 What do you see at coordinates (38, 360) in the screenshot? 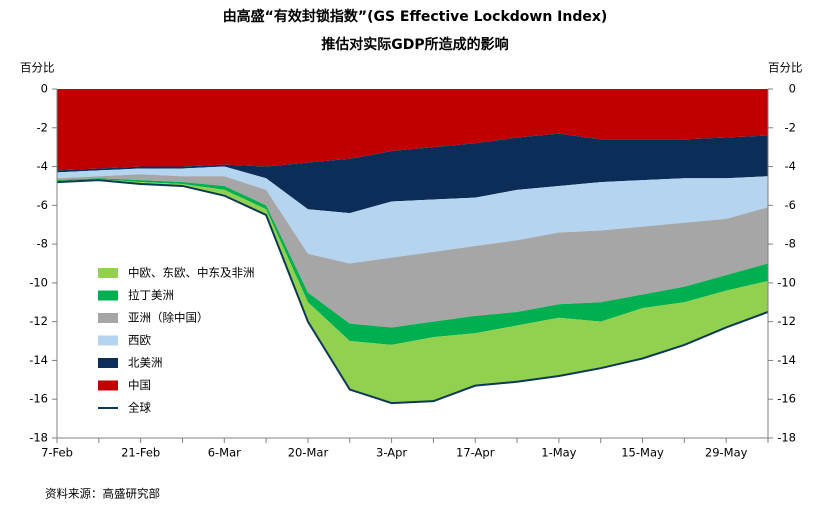
I see `y-tick-label: -14` at bounding box center [38, 360].